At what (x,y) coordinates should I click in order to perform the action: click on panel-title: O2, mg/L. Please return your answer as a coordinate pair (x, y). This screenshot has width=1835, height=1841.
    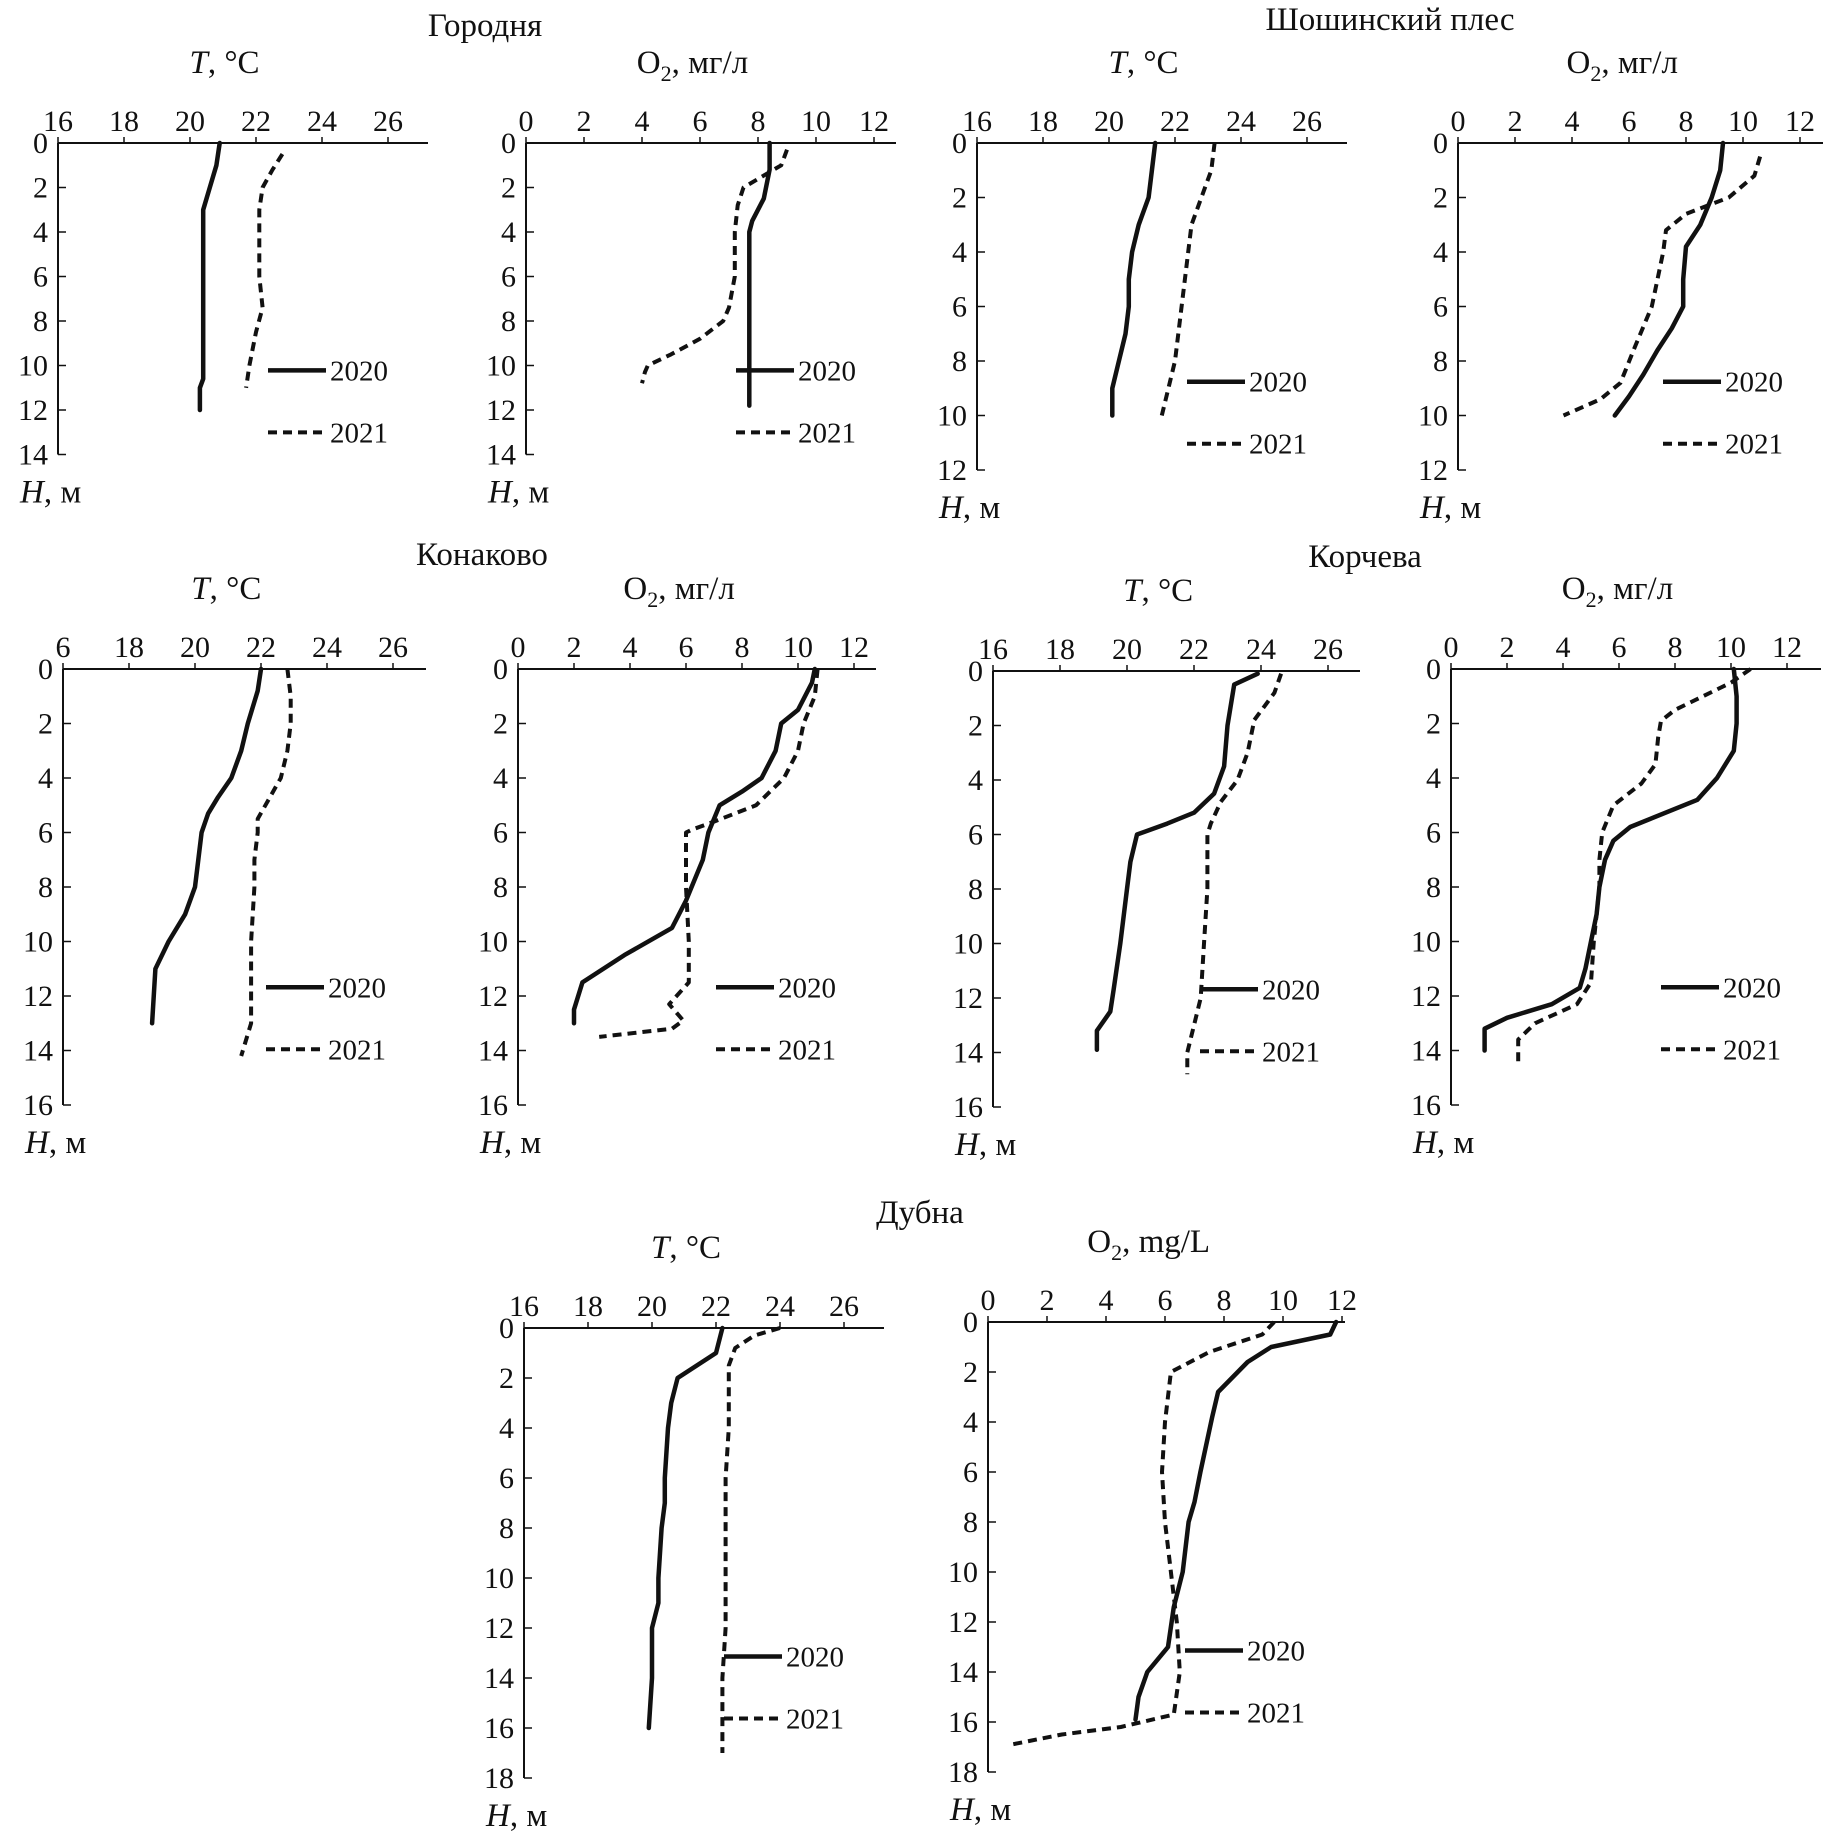
    Looking at the image, I should click on (1148, 1244).